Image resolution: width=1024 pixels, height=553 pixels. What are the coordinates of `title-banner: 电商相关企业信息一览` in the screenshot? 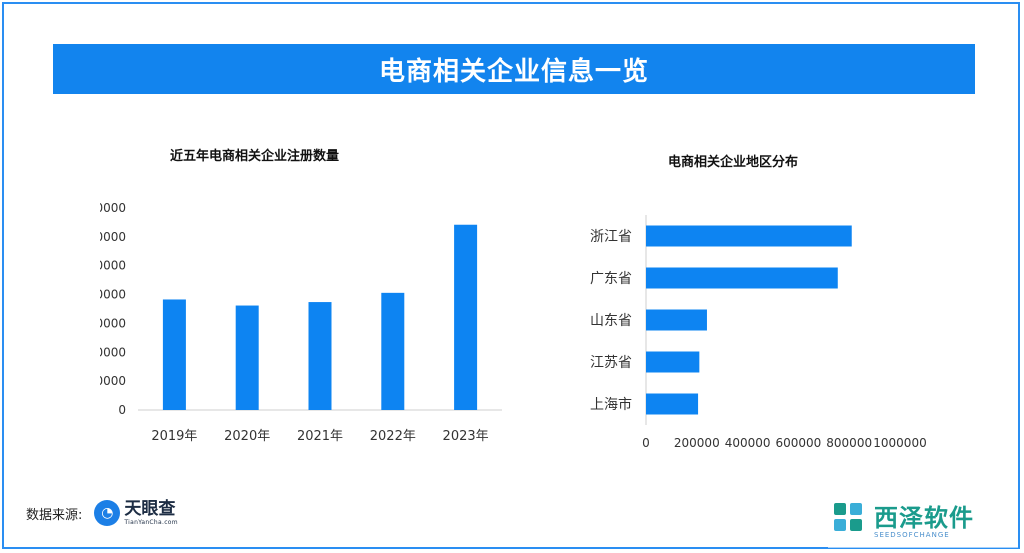 It's located at (514, 69).